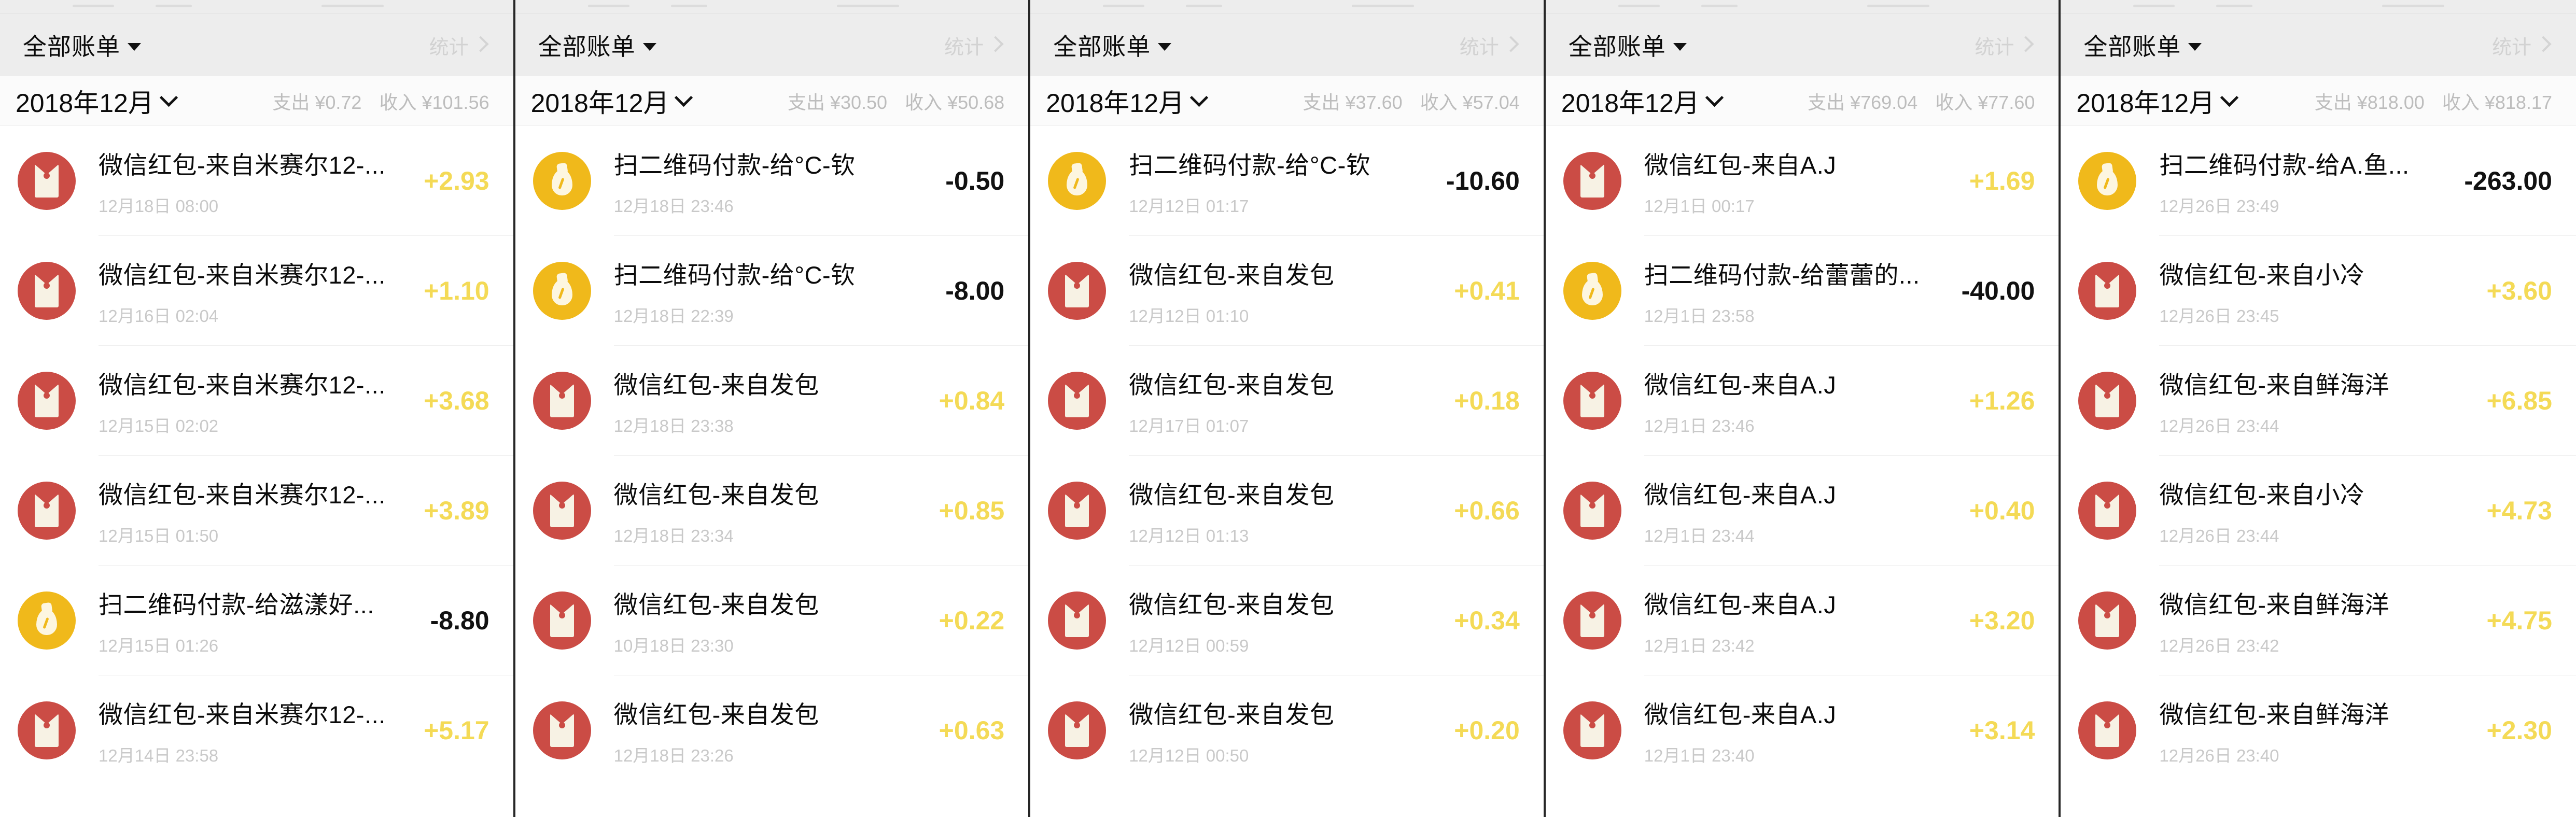  I want to click on transaction-date: 12月12日 00:59, so click(1189, 645).